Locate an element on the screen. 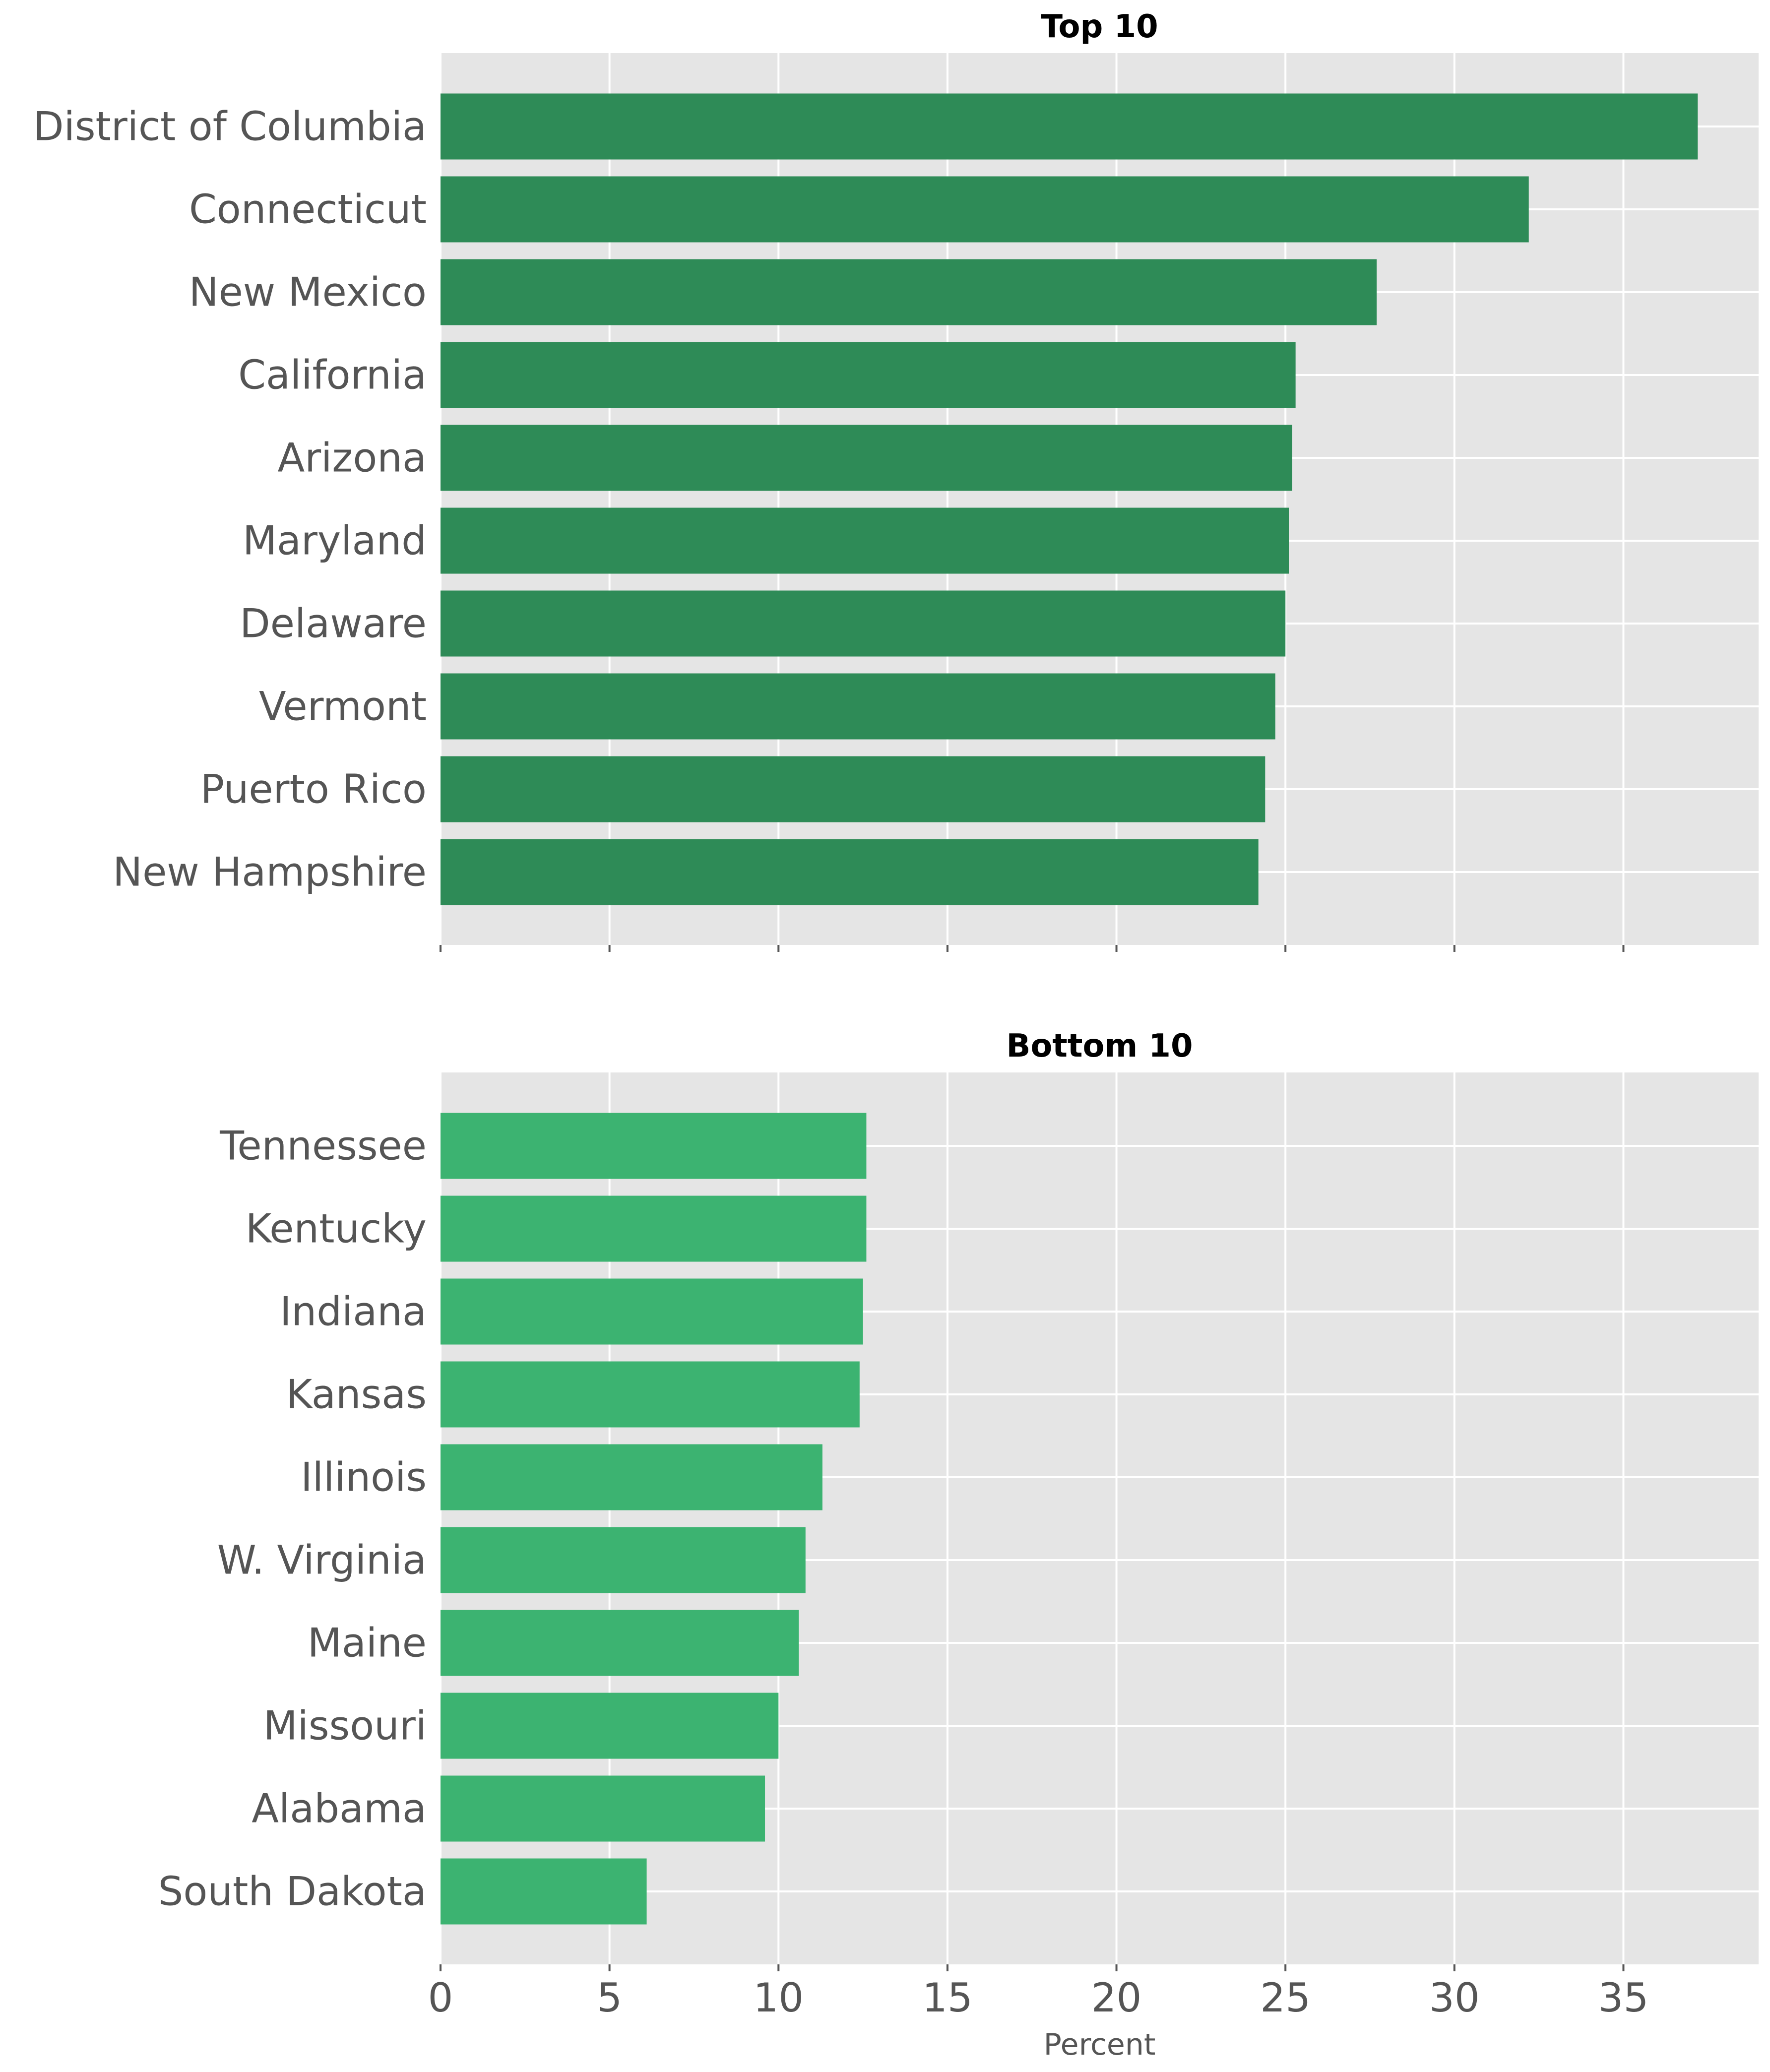  panel-bottom-10-title: Bottom 10 is located at coordinates (1100, 1046).